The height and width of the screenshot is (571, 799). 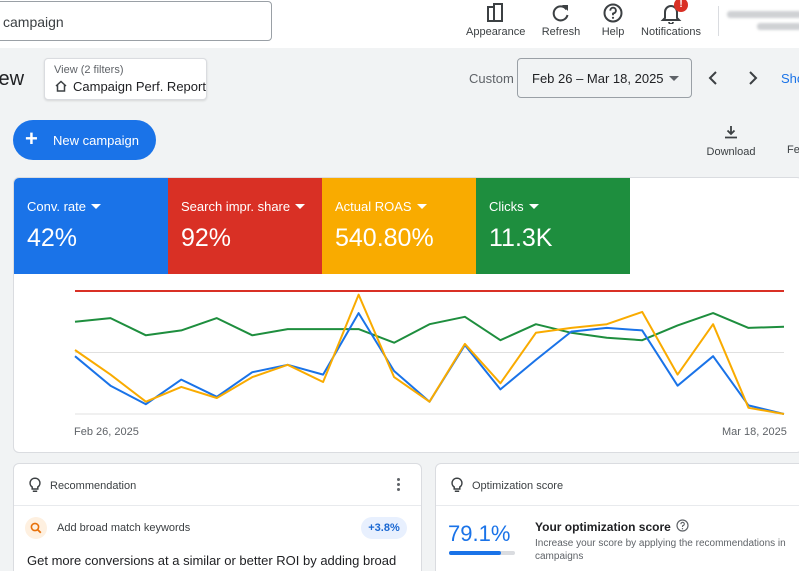 I want to click on search-icon, so click(x=36, y=528).